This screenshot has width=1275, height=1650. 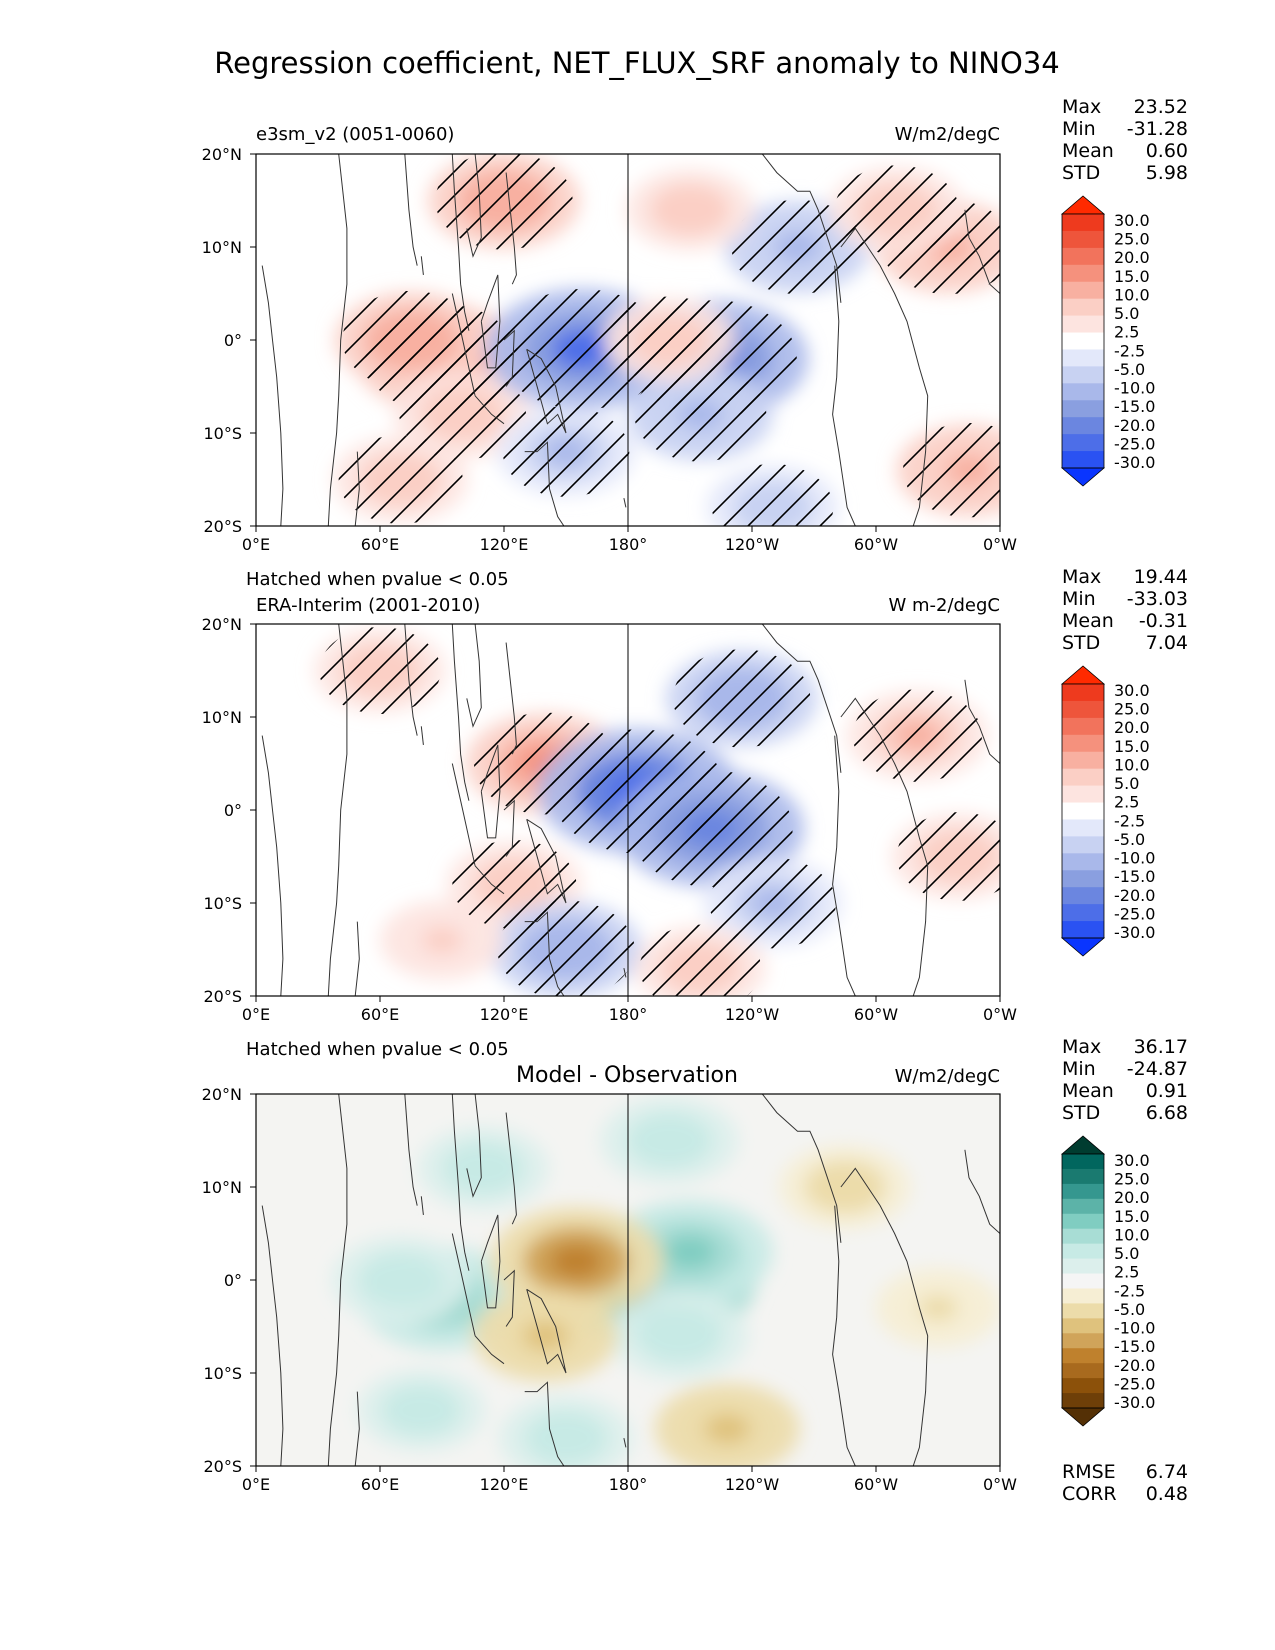 What do you see at coordinates (876, 1014) in the screenshot?
I see `panel-2-xtick: 60°W` at bounding box center [876, 1014].